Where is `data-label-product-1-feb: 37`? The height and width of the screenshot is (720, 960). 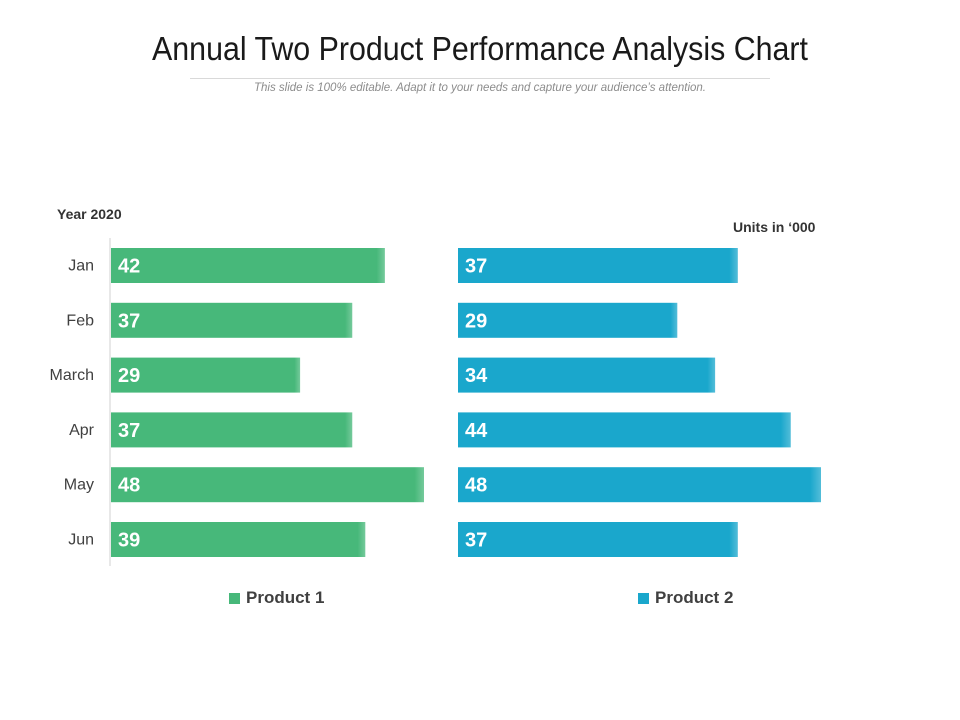
data-label-product-1-feb: 37 is located at coordinates (129, 321).